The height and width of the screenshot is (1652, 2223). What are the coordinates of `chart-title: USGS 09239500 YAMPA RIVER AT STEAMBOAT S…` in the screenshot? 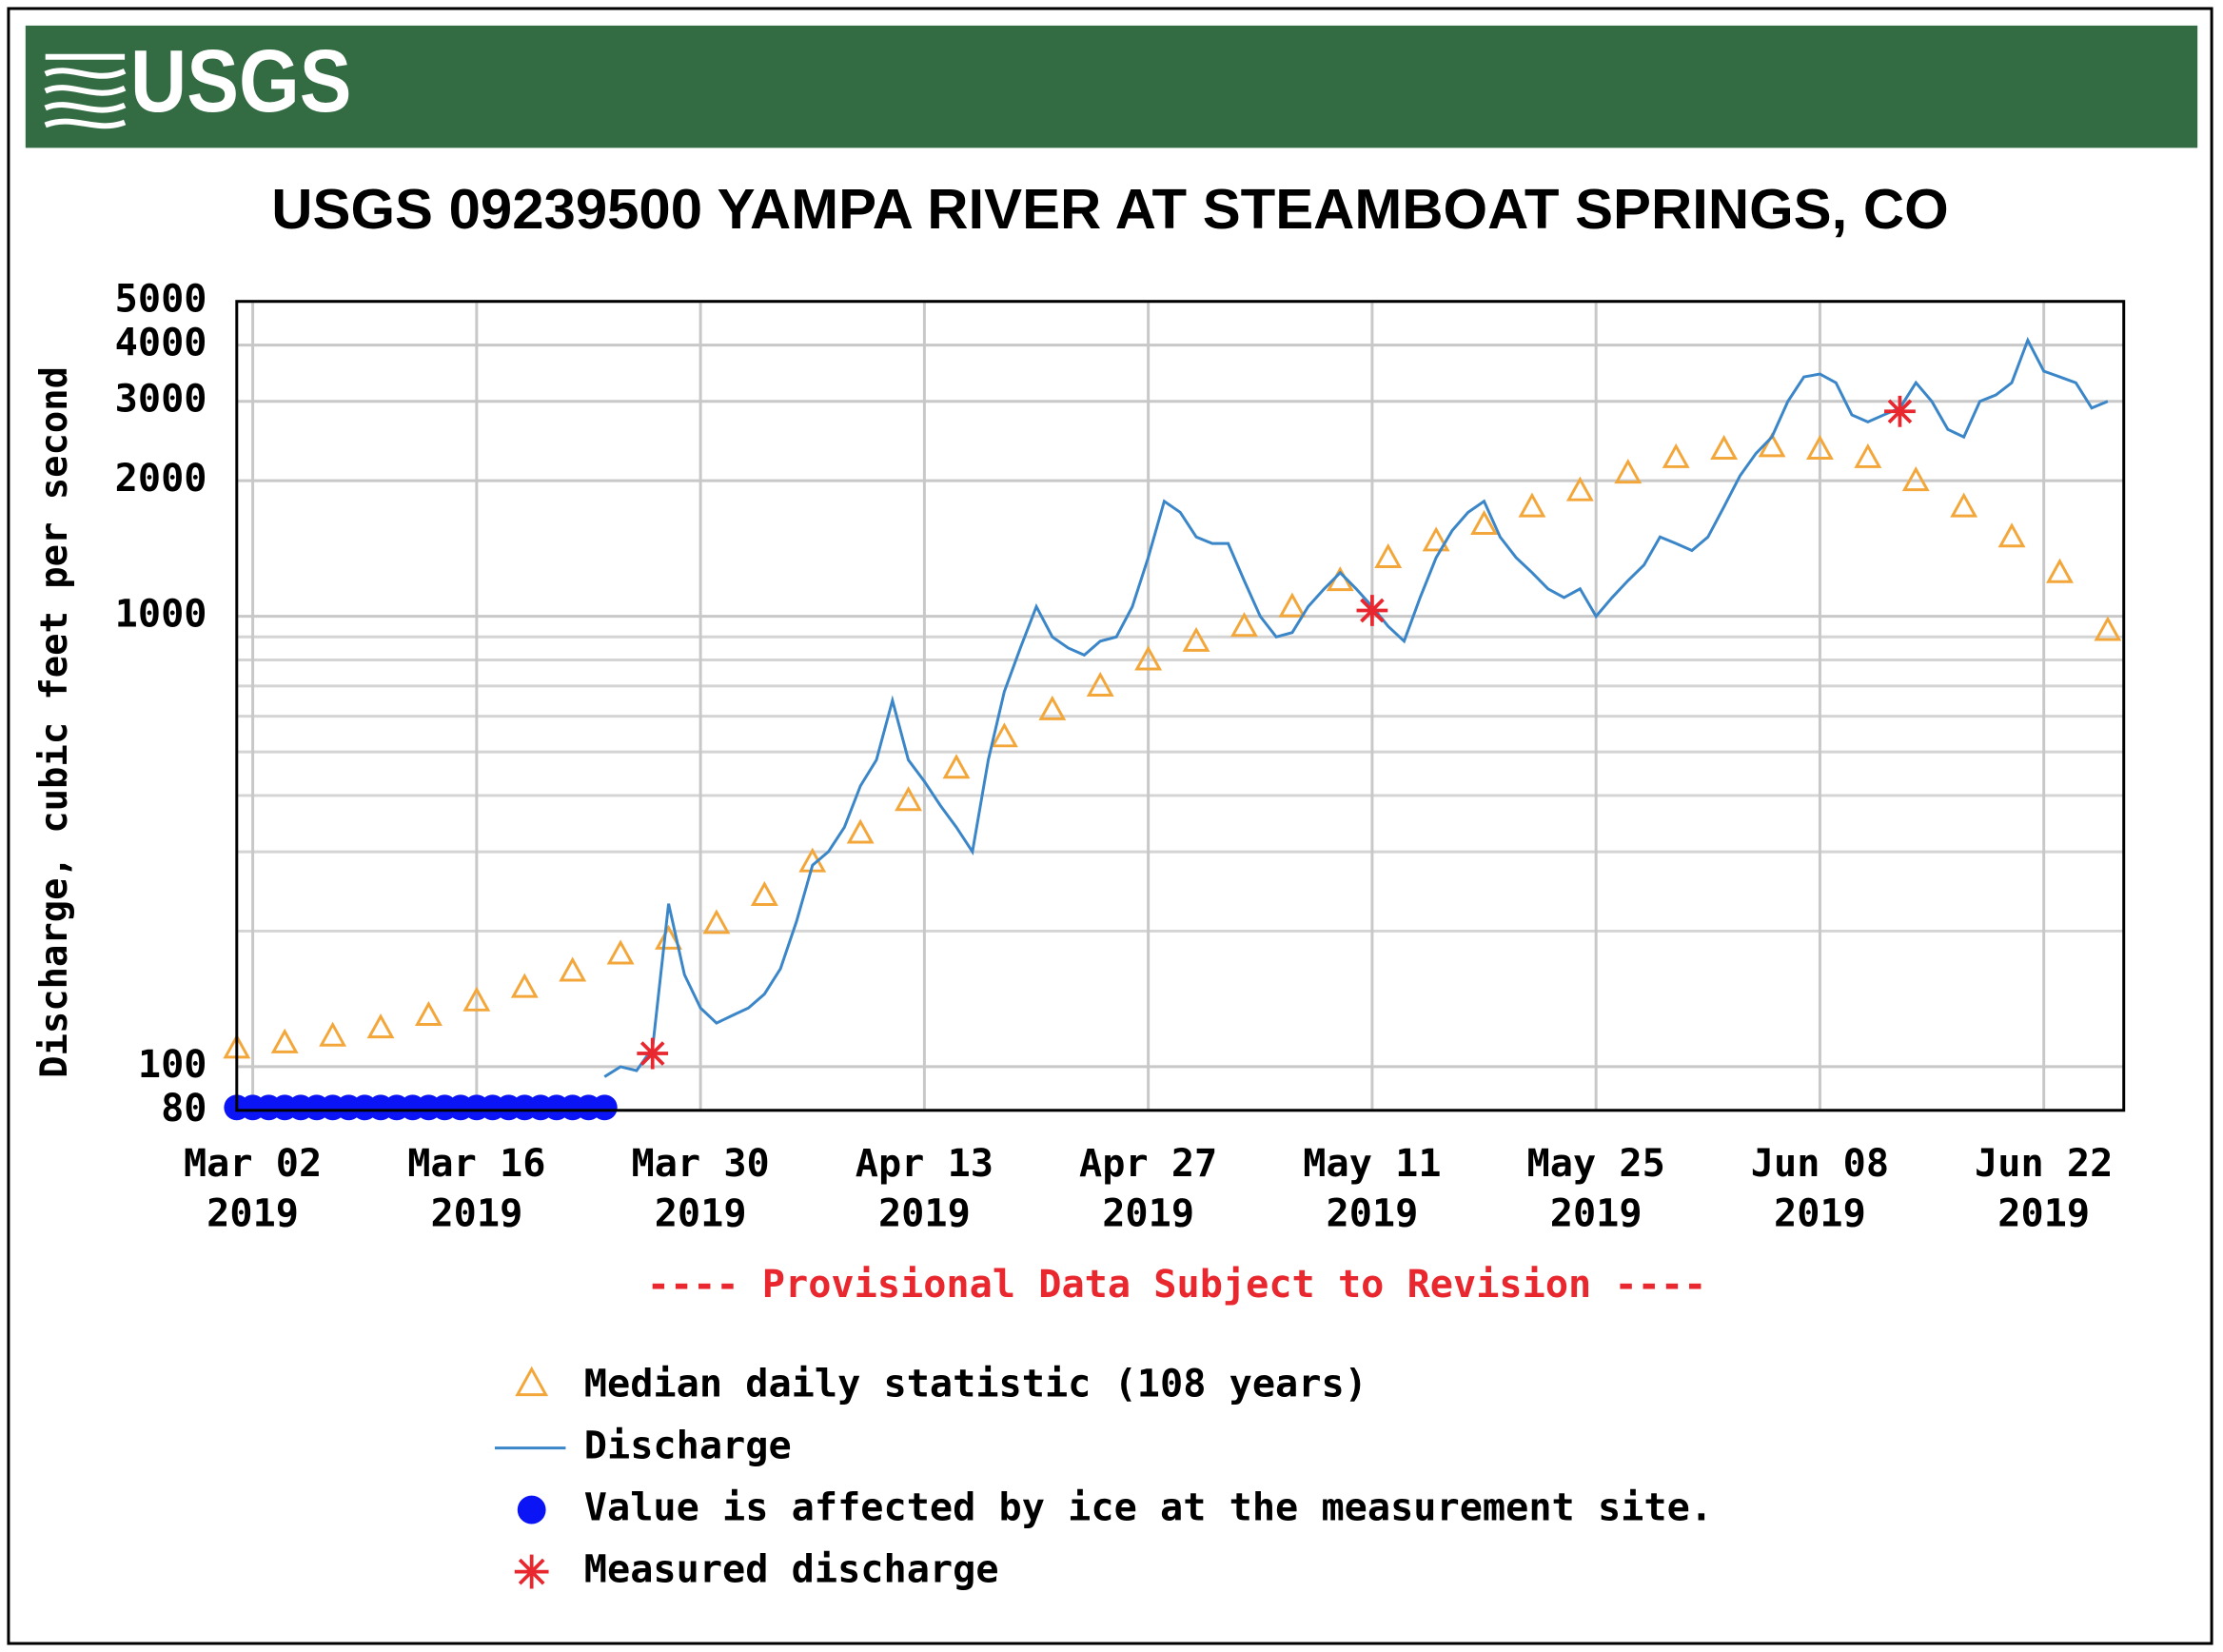 It's located at (1109, 209).